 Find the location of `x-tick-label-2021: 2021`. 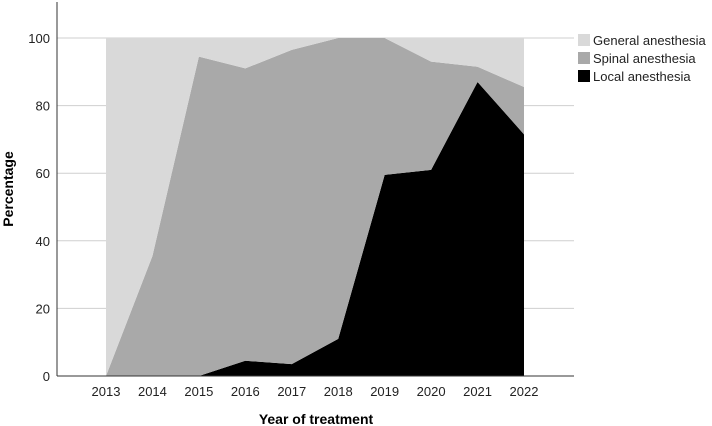

x-tick-label-2021: 2021 is located at coordinates (477, 391).